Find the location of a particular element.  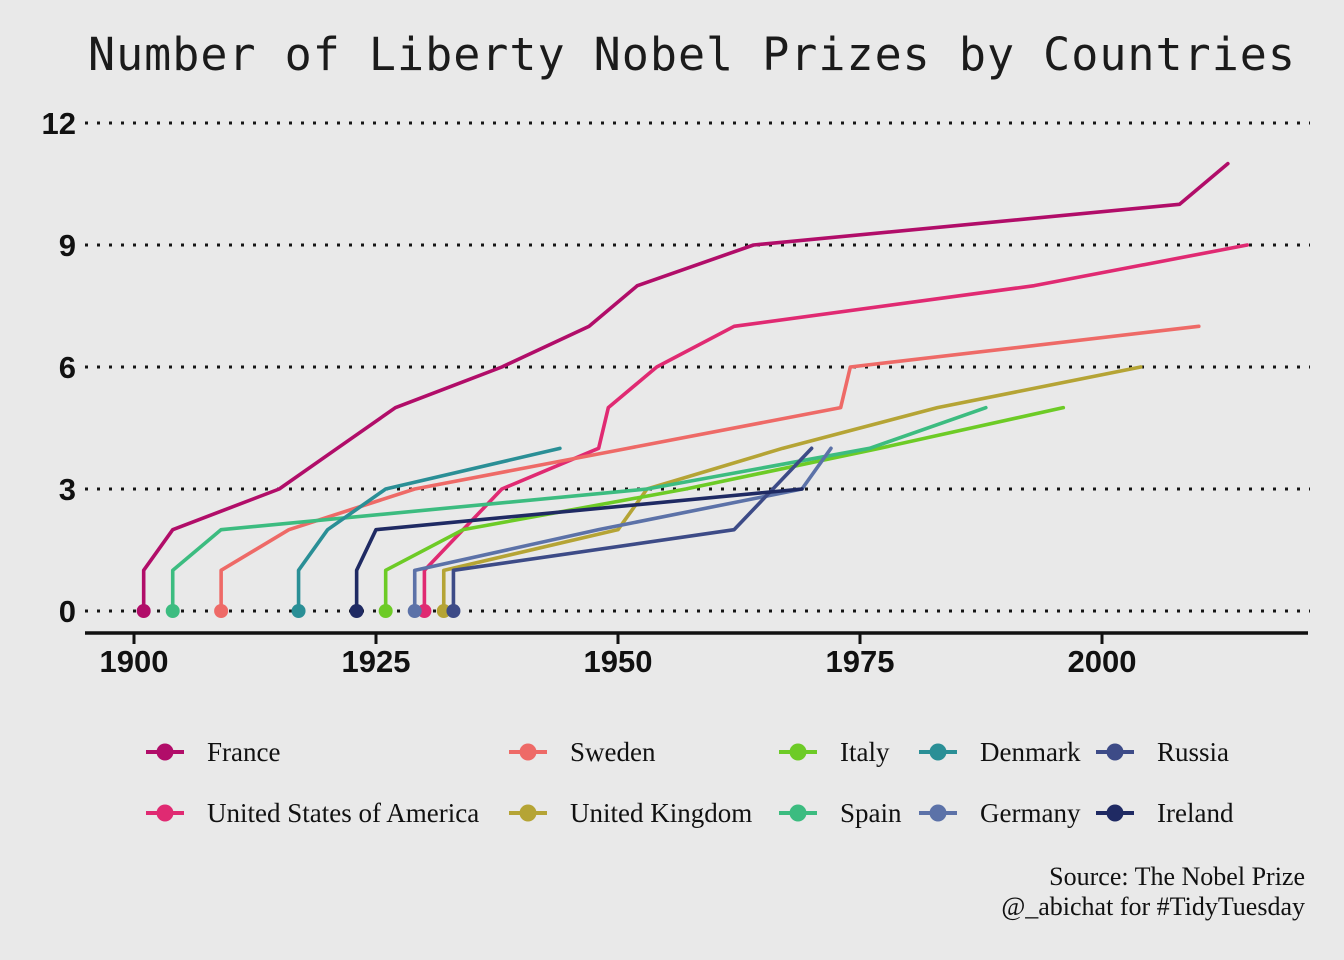

series-start-dot-italy is located at coordinates (385, 611).